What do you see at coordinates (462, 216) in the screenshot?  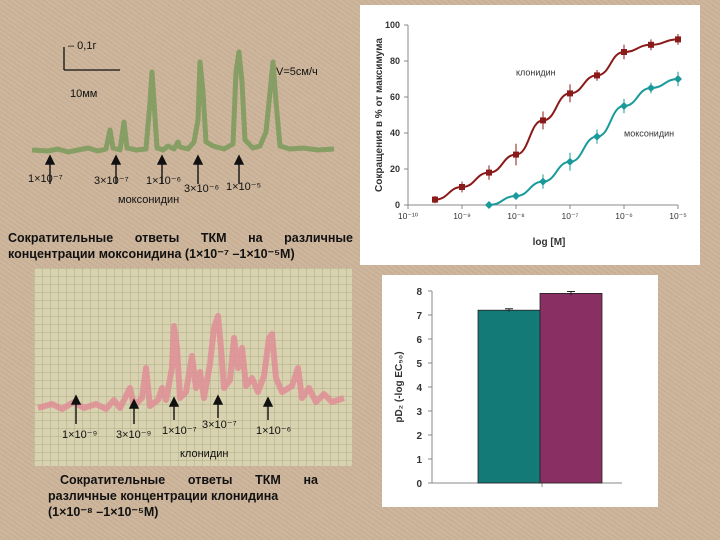 I see `x-tick-label: 10⁻⁹` at bounding box center [462, 216].